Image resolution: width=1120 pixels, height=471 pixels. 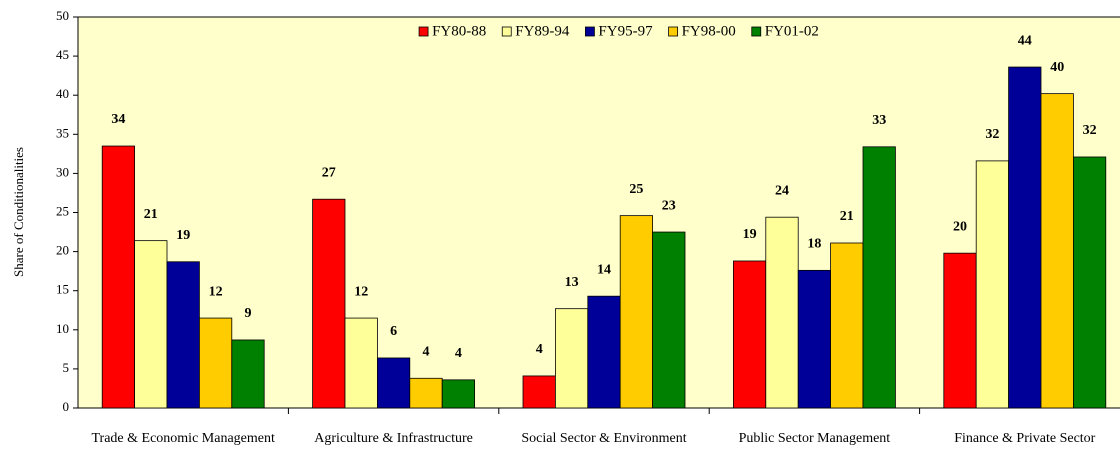 What do you see at coordinates (960, 226) in the screenshot?
I see `data-label: 20` at bounding box center [960, 226].